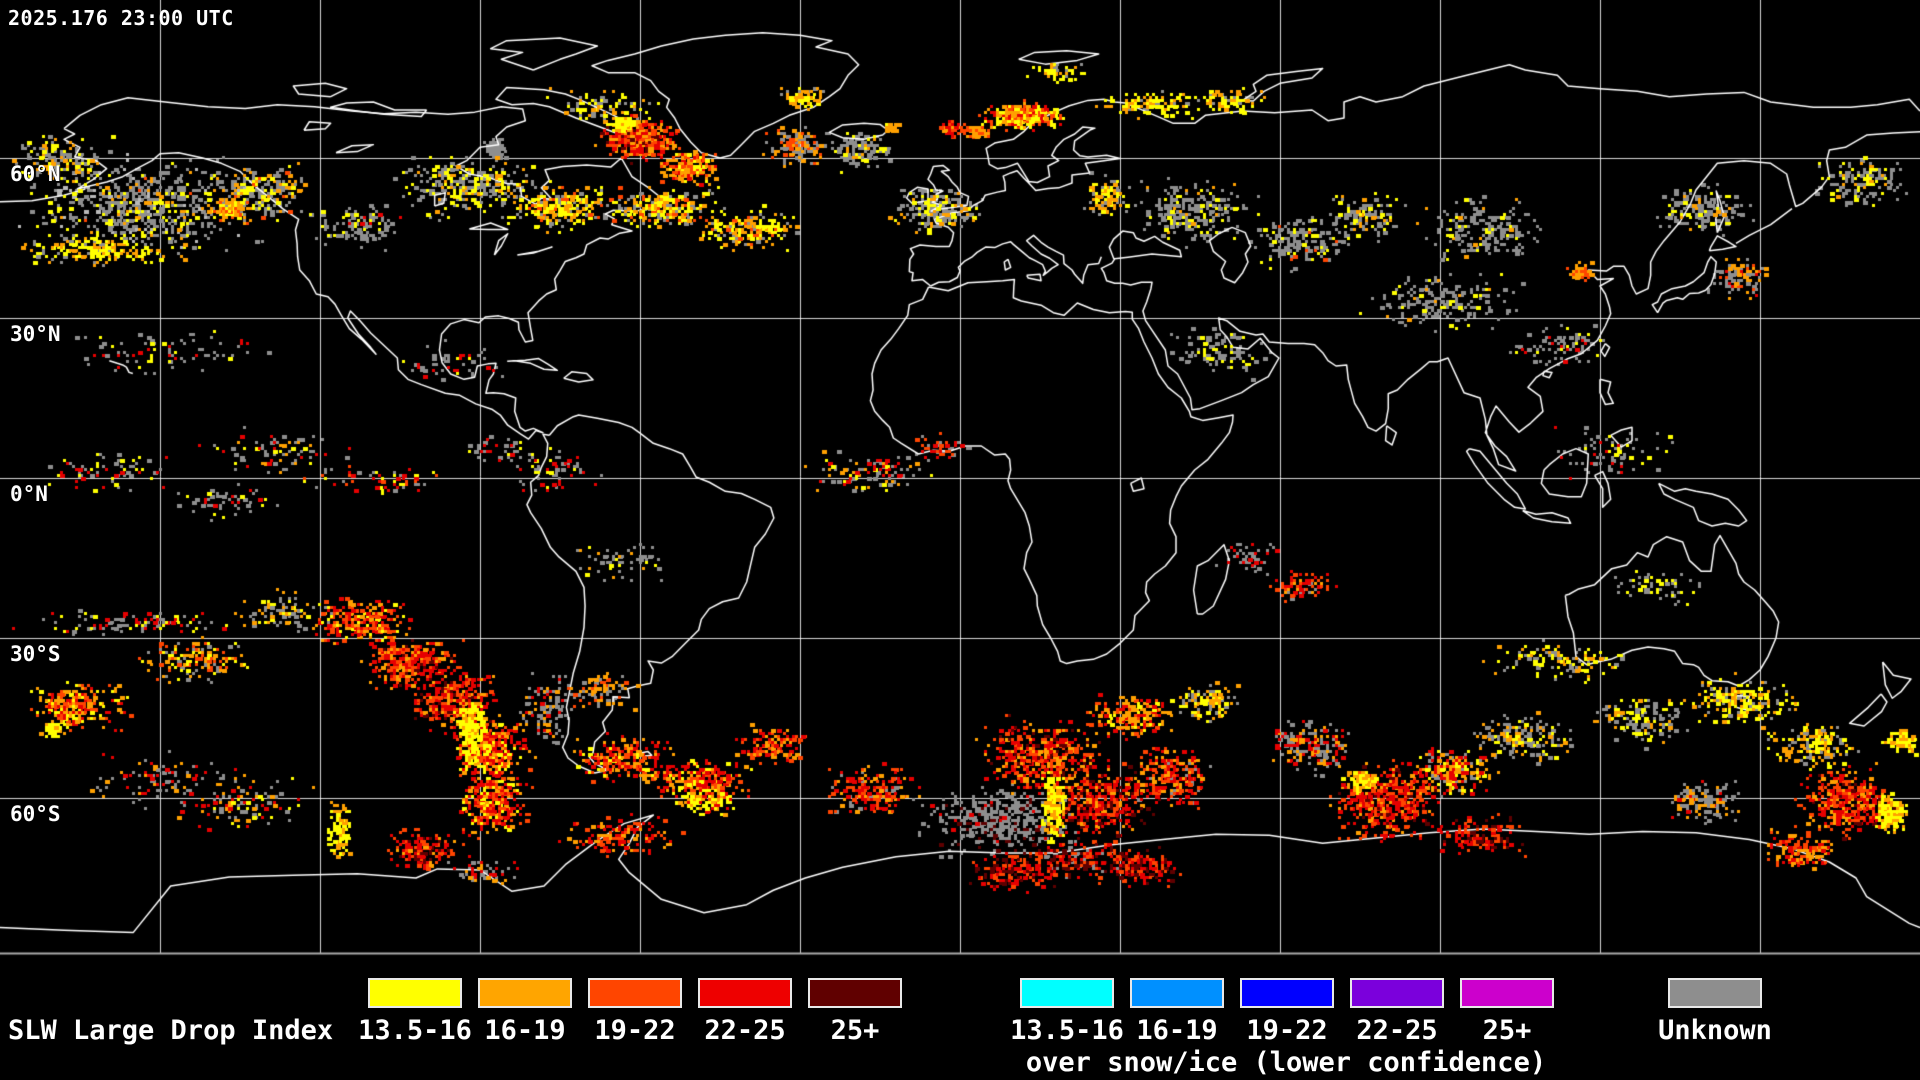  I want to click on legend-swatch-label-snowice-4: 25+, so click(1507, 1030).